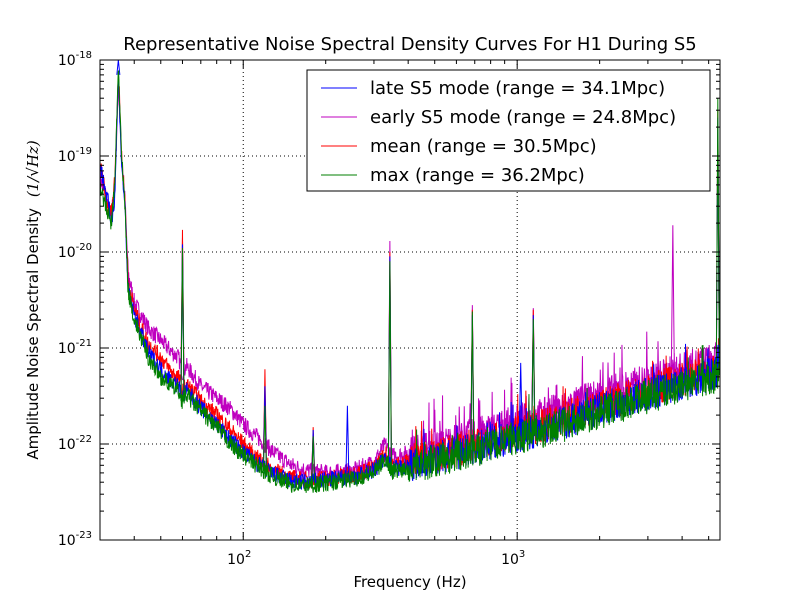 This screenshot has width=800, height=600. I want to click on y-tick-label: 10-22, so click(75, 443).